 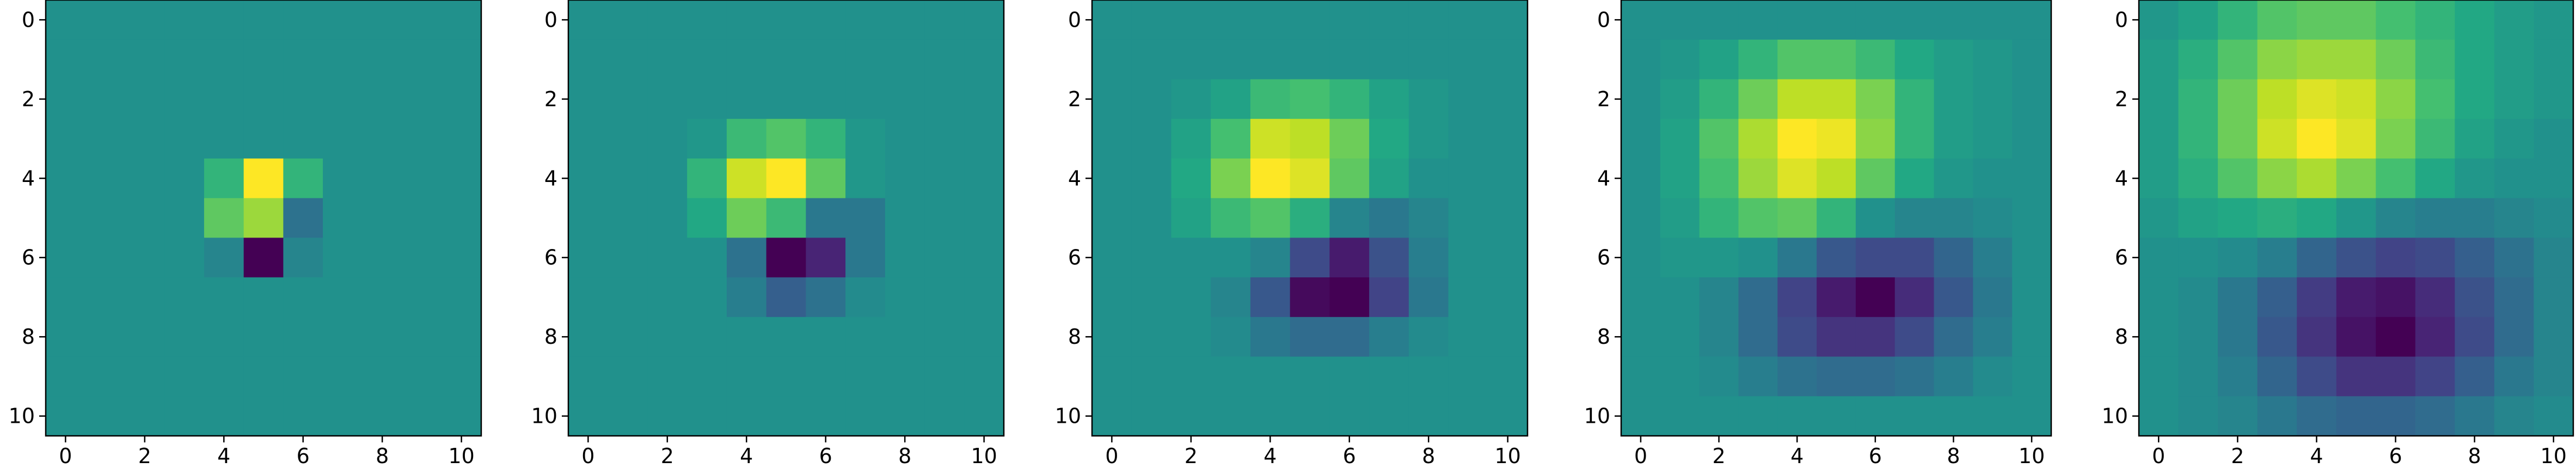 What do you see at coordinates (2158, 456) in the screenshot?
I see `x-tick-label: 0` at bounding box center [2158, 456].